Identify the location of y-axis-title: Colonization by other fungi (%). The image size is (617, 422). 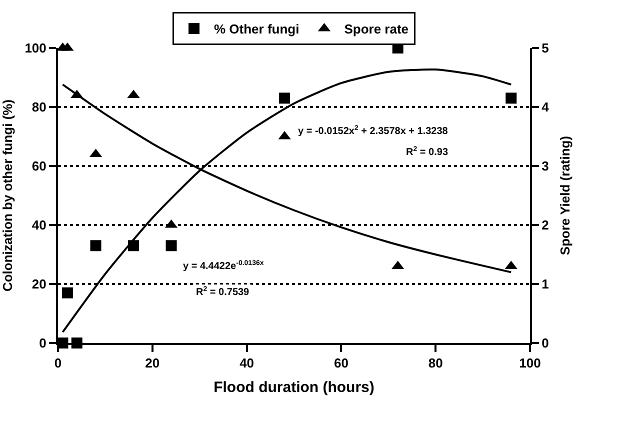
(7, 195).